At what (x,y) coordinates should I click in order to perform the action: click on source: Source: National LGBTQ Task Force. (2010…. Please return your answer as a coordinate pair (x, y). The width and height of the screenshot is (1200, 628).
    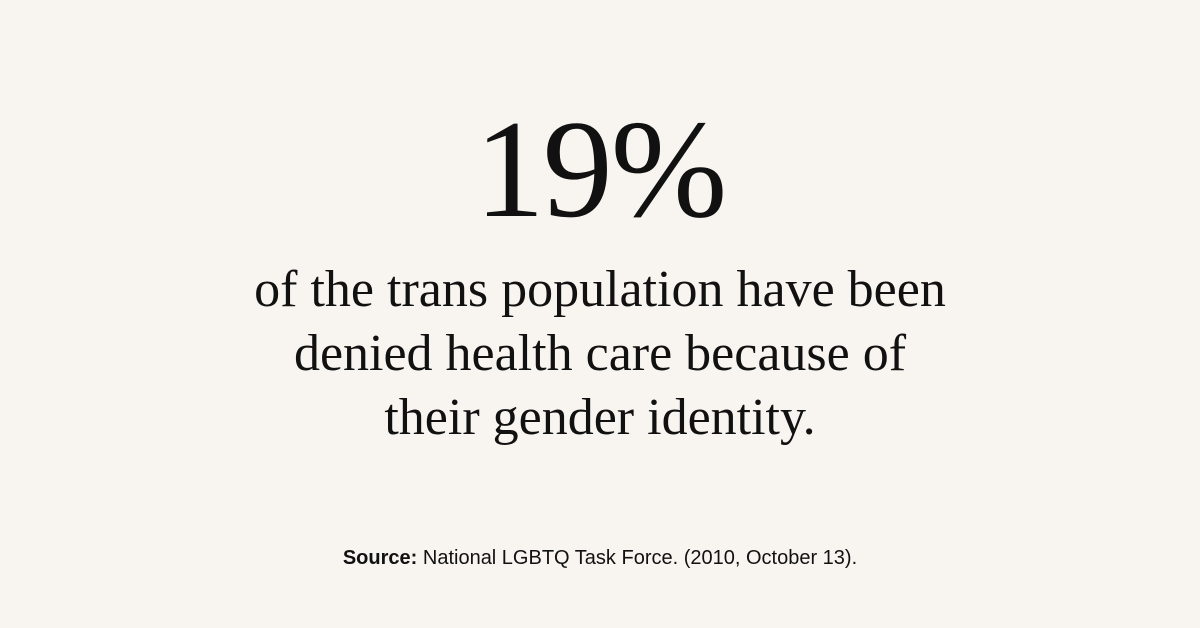
    Looking at the image, I should click on (600, 558).